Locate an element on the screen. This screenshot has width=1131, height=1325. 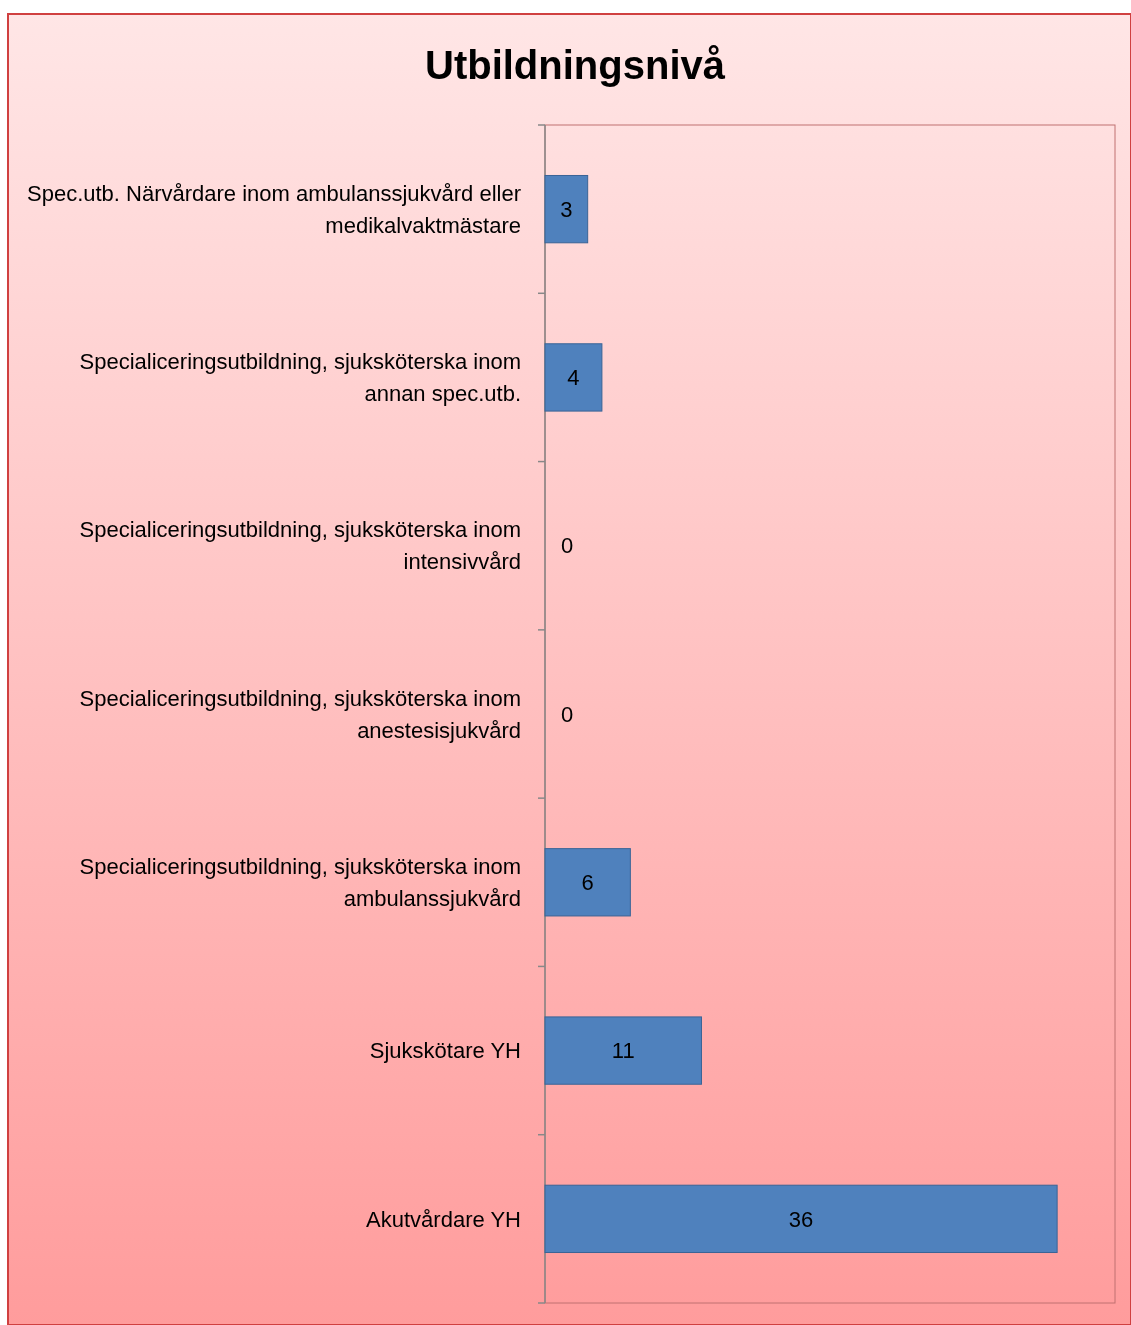
data-label: 36 is located at coordinates (801, 1219).